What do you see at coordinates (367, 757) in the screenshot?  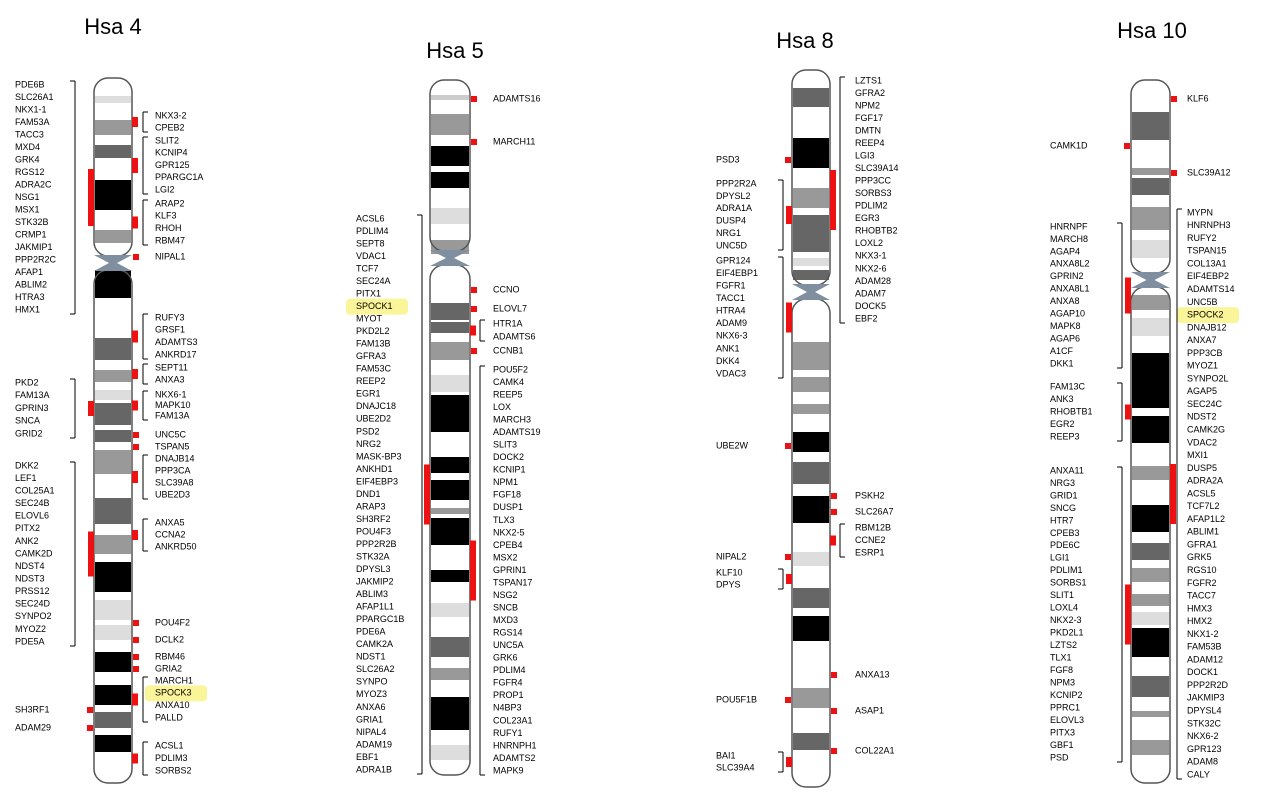 I see `gene-label: EBF1` at bounding box center [367, 757].